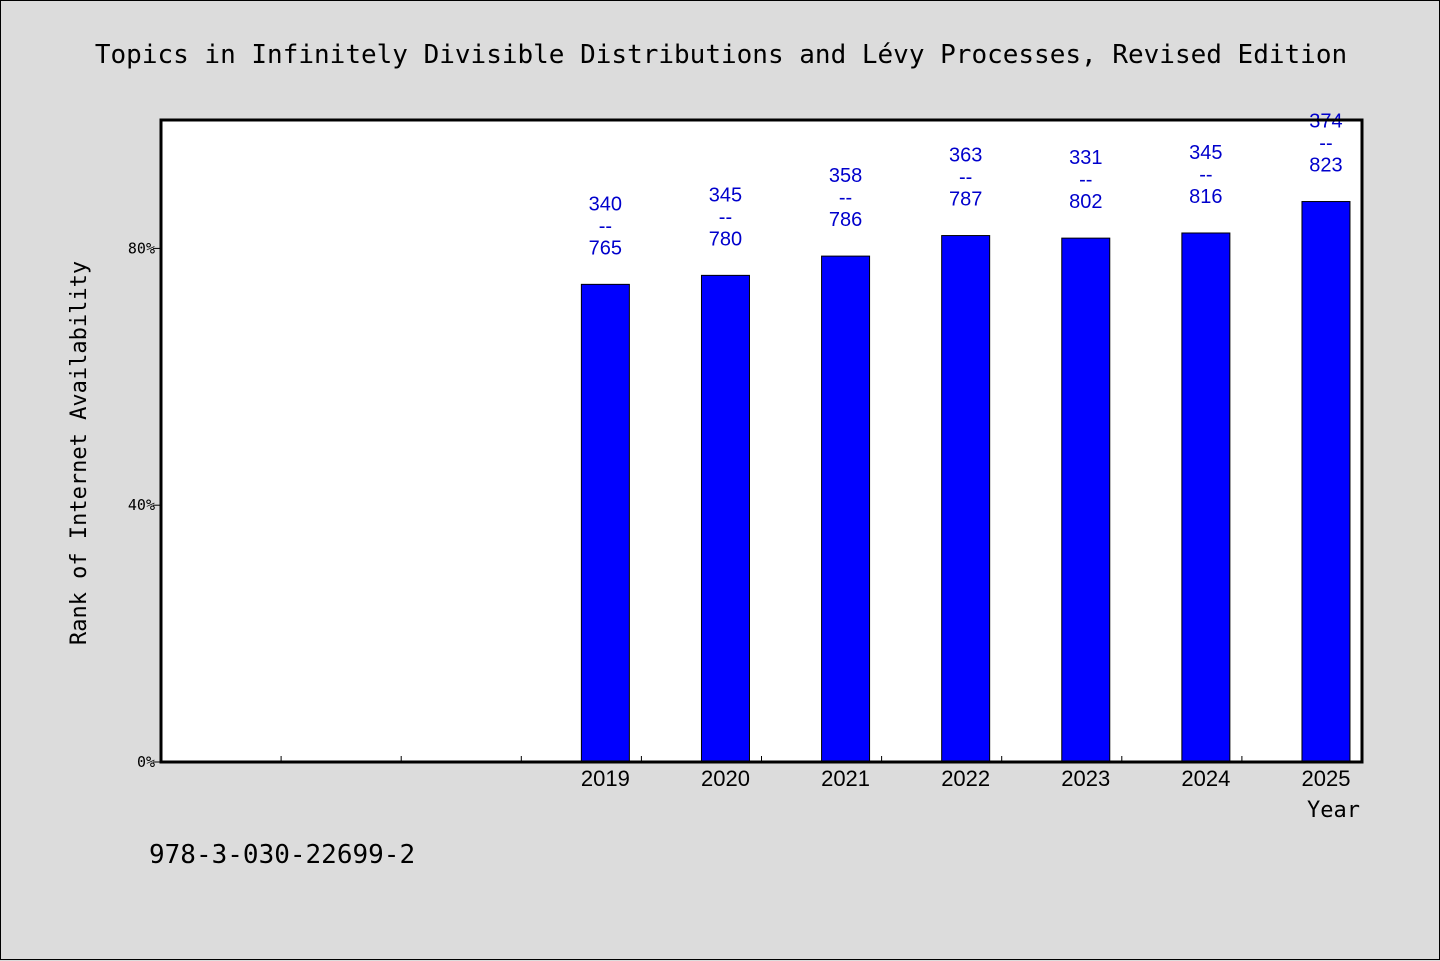  Describe the element at coordinates (725, 778) in the screenshot. I see `x-tick-label: 2020` at that location.